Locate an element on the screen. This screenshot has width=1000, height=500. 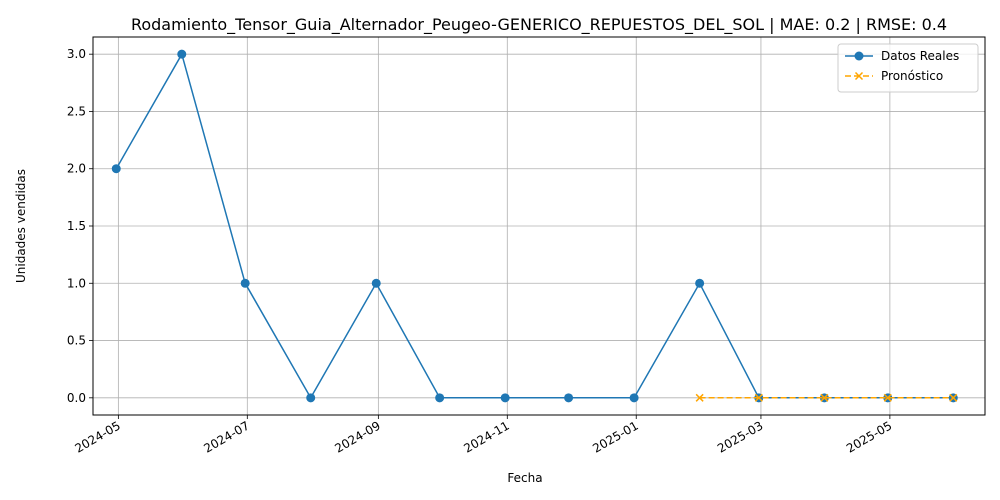
y-tick-label: 1.5 is located at coordinates (76, 226).